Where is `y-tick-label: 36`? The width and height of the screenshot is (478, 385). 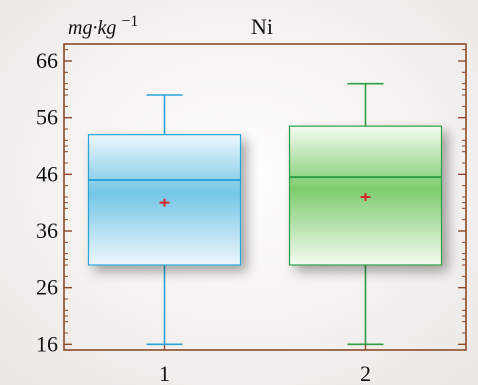
y-tick-label: 36 is located at coordinates (47, 230).